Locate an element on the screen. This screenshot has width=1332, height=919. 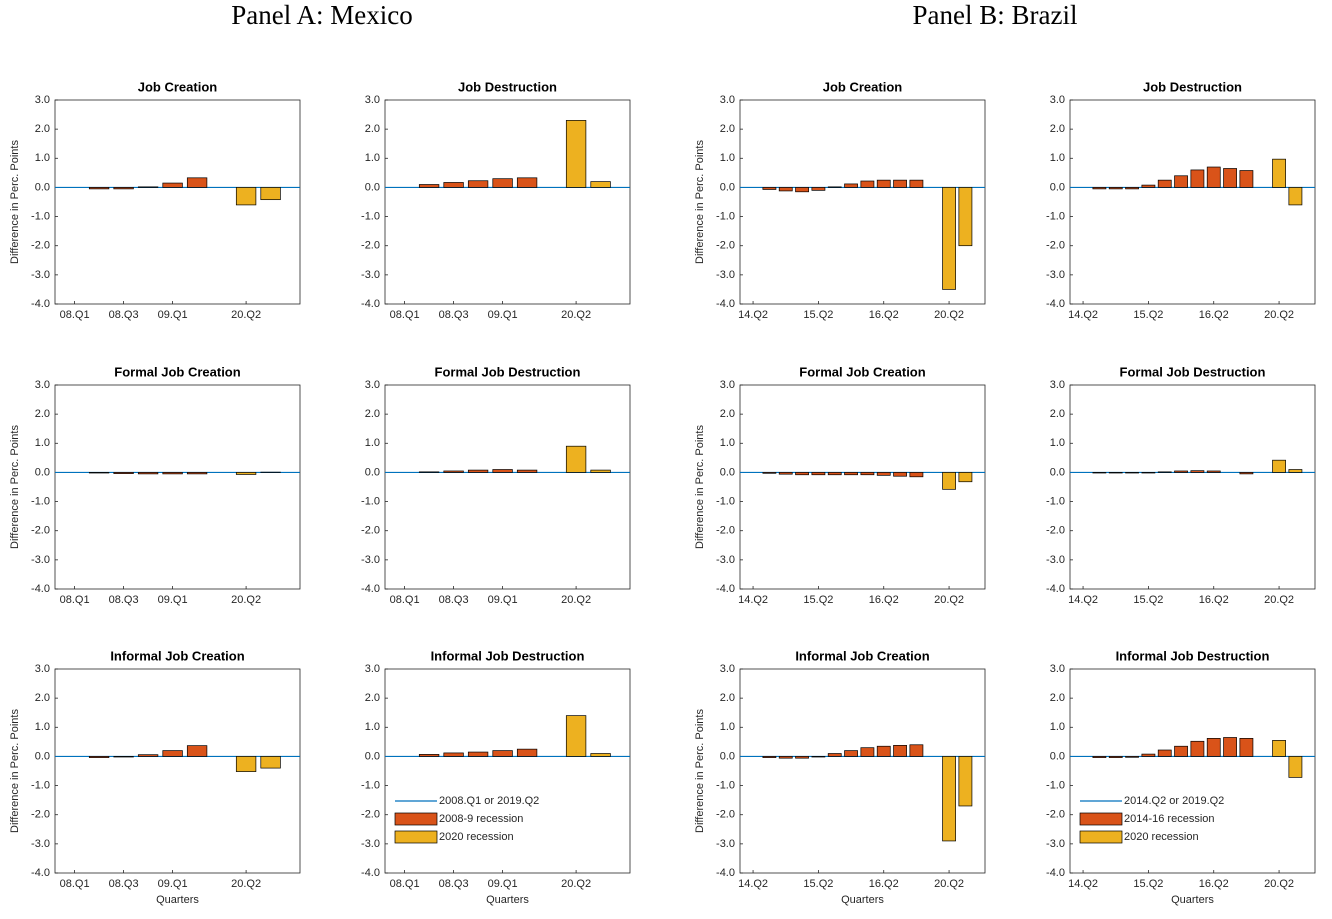
legend-label: 2014-16 recession is located at coordinates (1169, 819).